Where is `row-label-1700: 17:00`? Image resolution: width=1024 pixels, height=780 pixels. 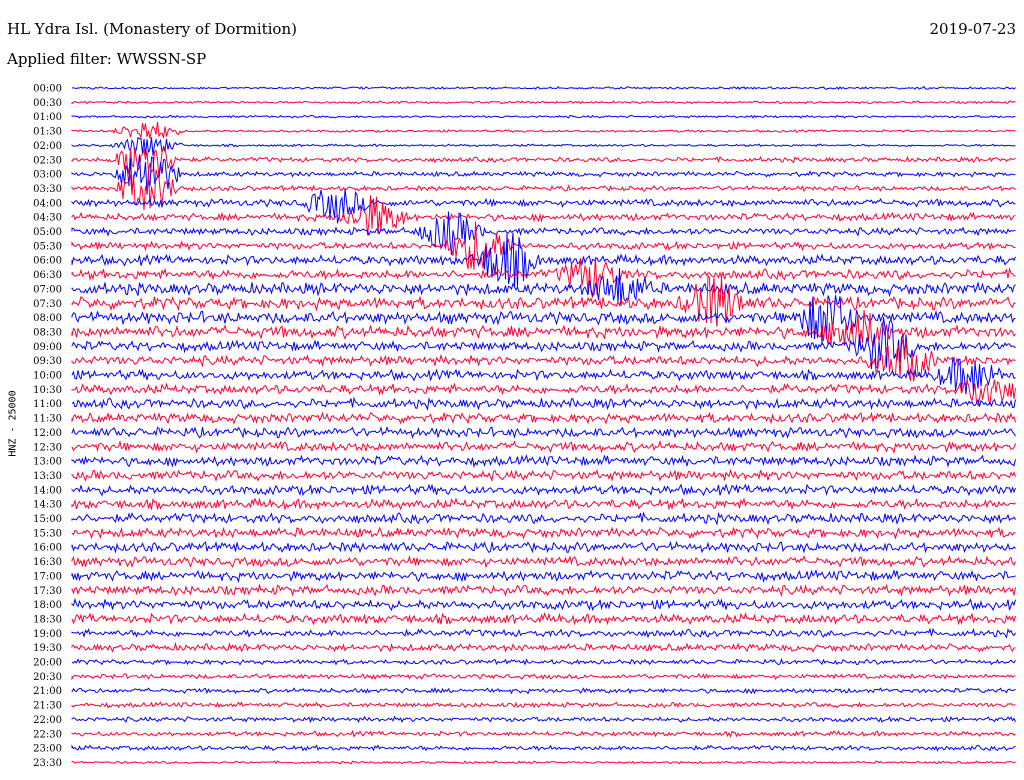 row-label-1700: 17:00 is located at coordinates (47, 576).